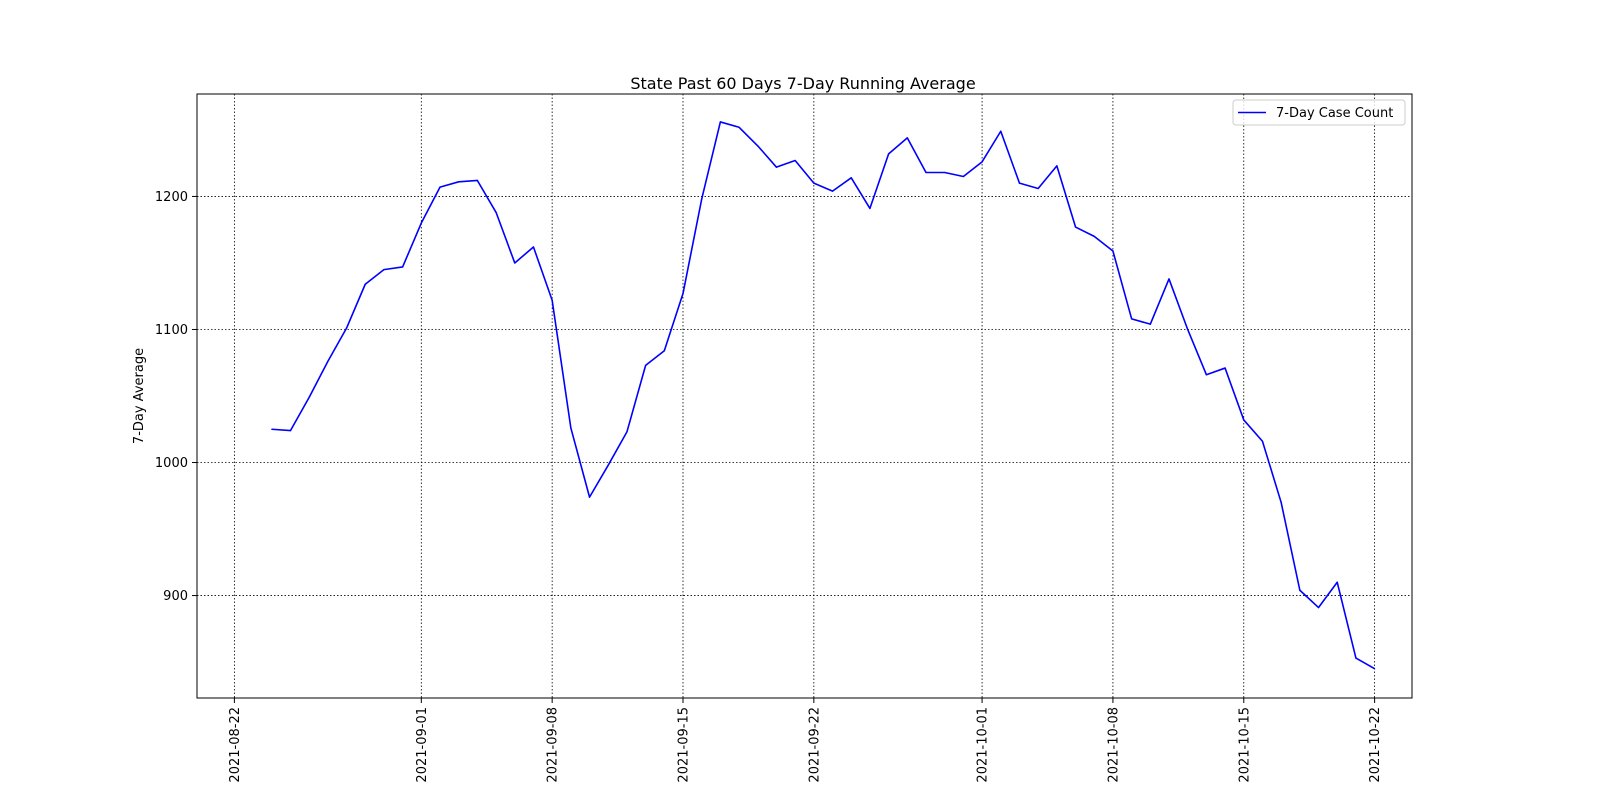 The height and width of the screenshot is (800, 1600). What do you see at coordinates (553, 745) in the screenshot?
I see `x-tick-label: 2021-09-08` at bounding box center [553, 745].